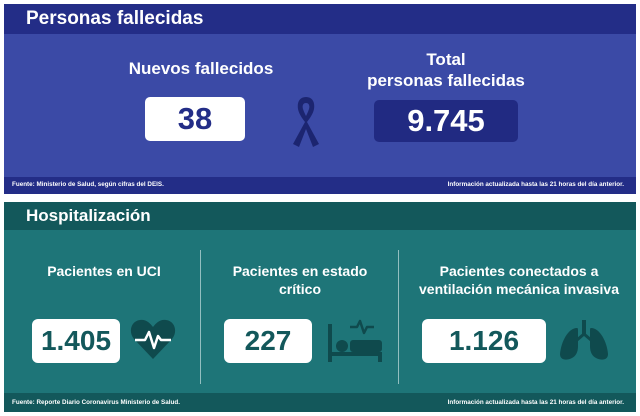 This screenshot has width=640, height=416. Describe the element at coordinates (446, 70) in the screenshot. I see `total-deaths-label: Total personas fallecidas` at that location.